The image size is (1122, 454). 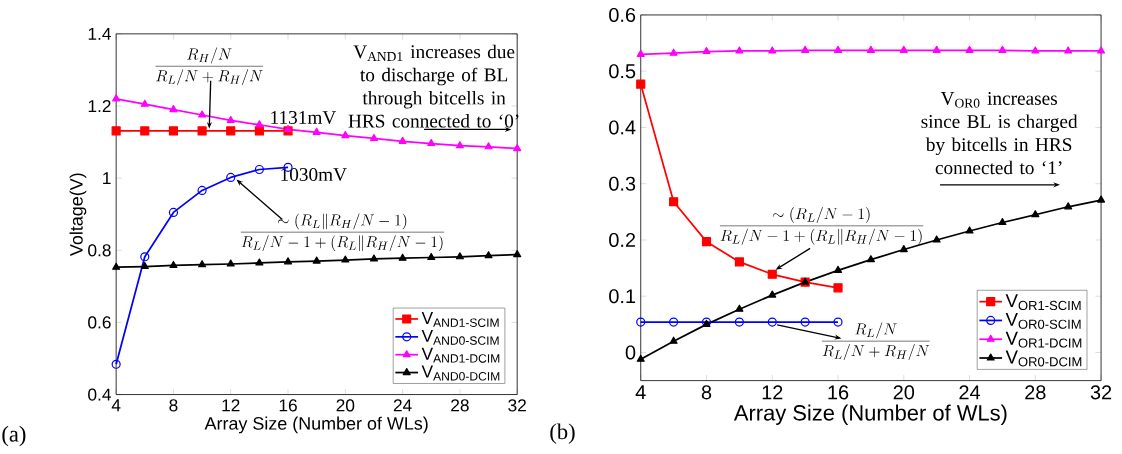 What do you see at coordinates (460, 319) in the screenshot?
I see `legend-label: V$_{AND1-SCIM}$` at bounding box center [460, 319].